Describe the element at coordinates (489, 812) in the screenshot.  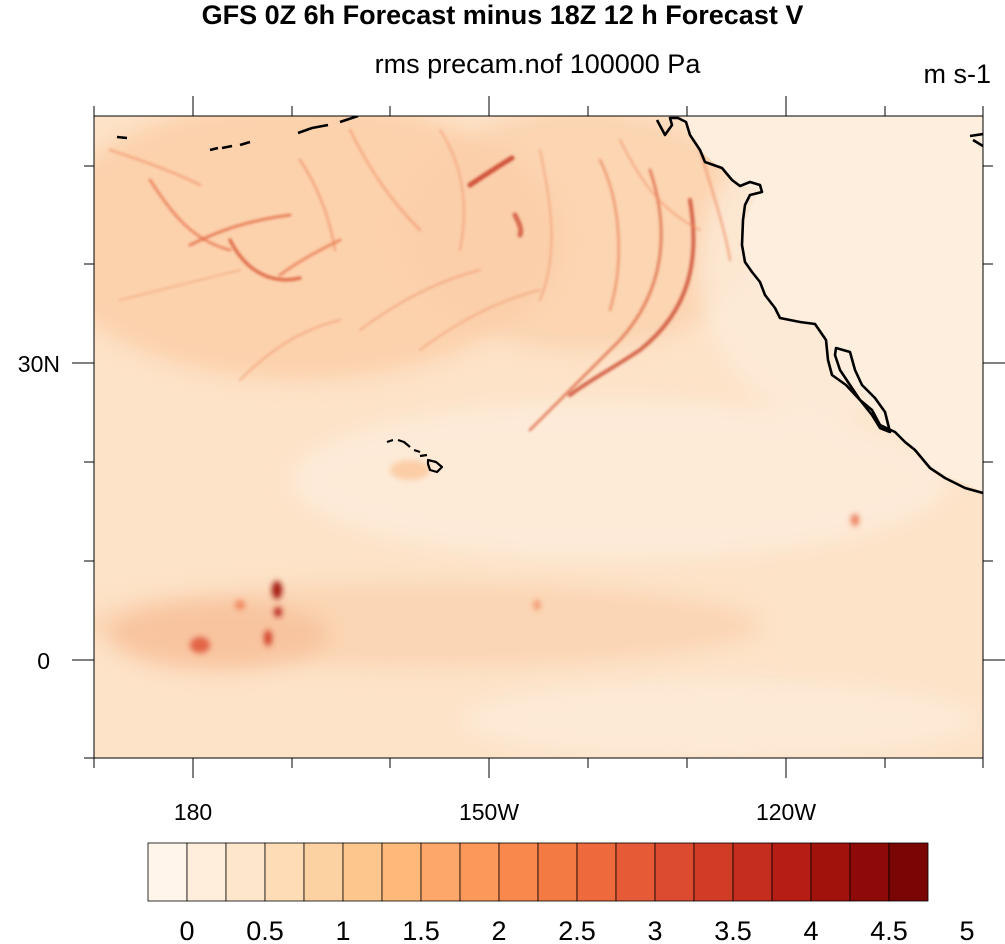
I see `lon-label-150w: 150W` at that location.